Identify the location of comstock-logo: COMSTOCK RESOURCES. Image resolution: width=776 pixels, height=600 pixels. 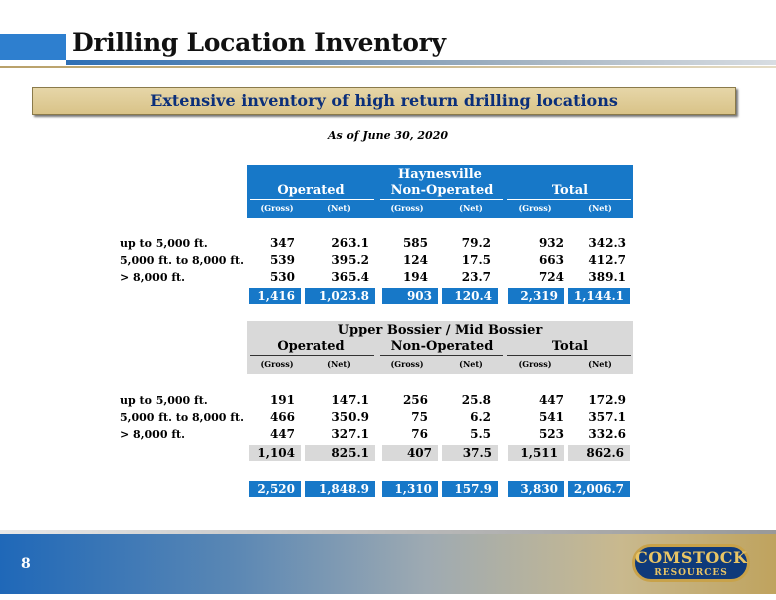
(691, 563).